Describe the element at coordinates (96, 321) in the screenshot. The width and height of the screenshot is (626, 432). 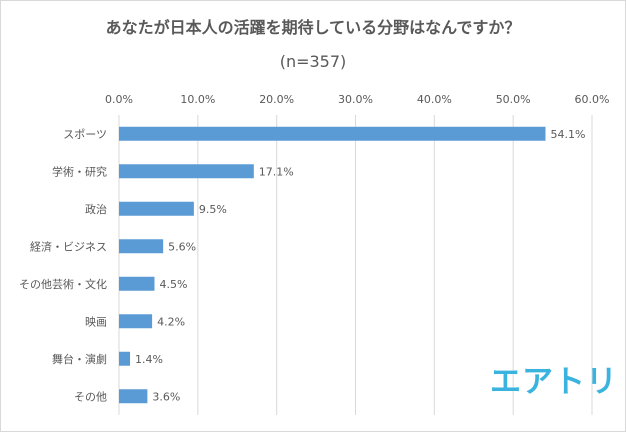
I see `category-label: 映画` at that location.